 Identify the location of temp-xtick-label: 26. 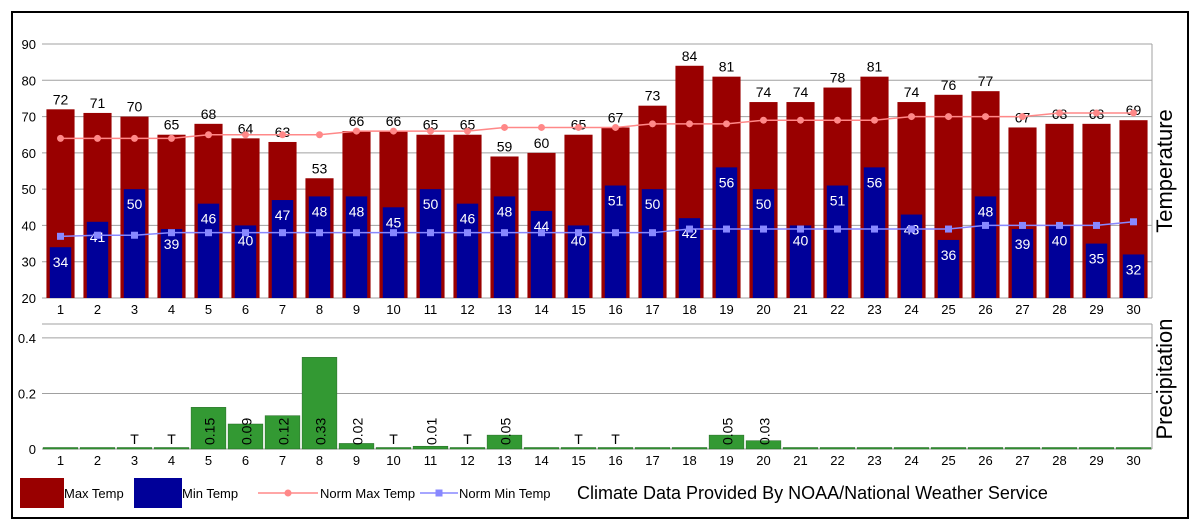
(985, 309).